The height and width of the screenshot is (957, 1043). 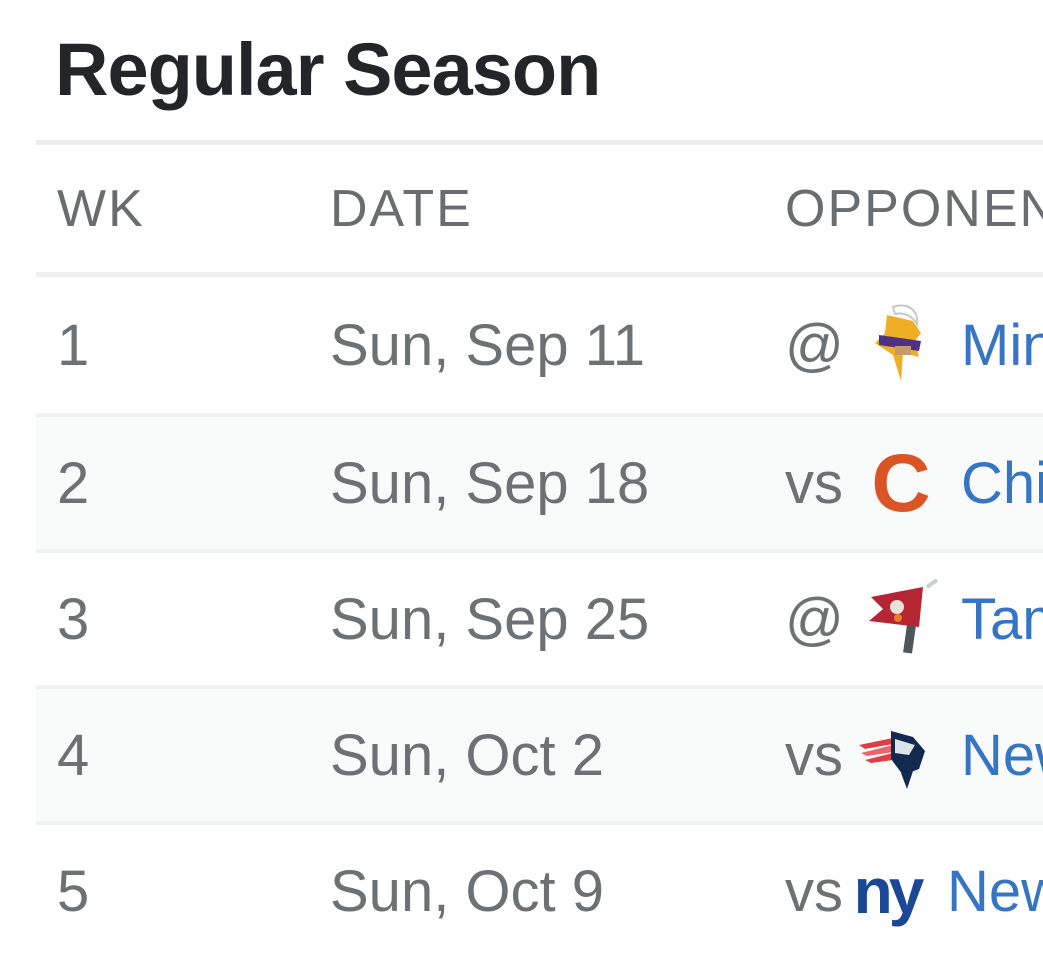 What do you see at coordinates (467, 891) in the screenshot?
I see `game-date: Sun, Oct 9` at bounding box center [467, 891].